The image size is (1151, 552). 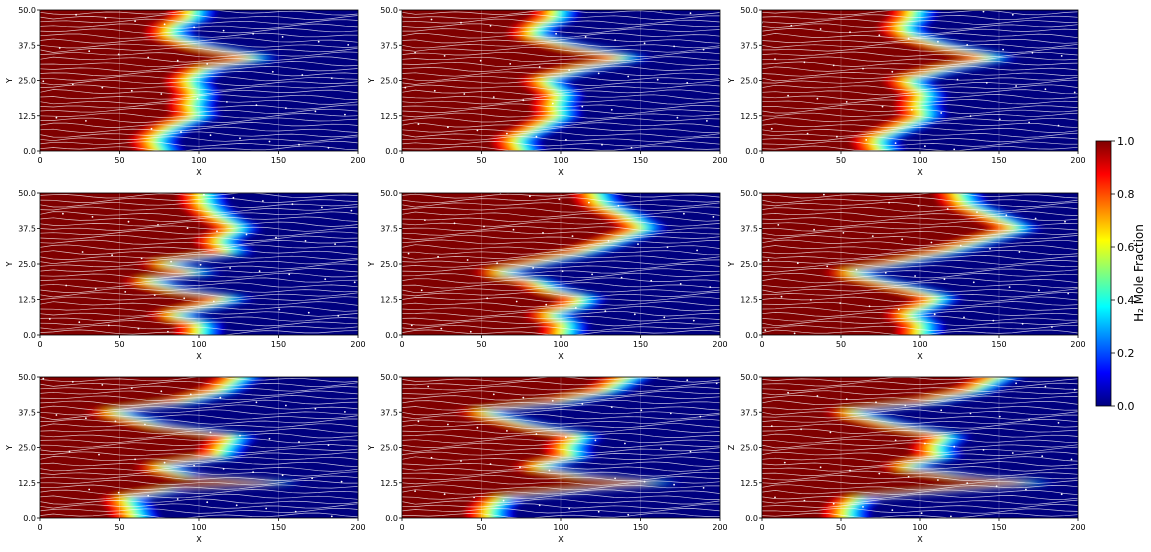 What do you see at coordinates (920, 80) in the screenshot?
I see `streamlines` at bounding box center [920, 80].